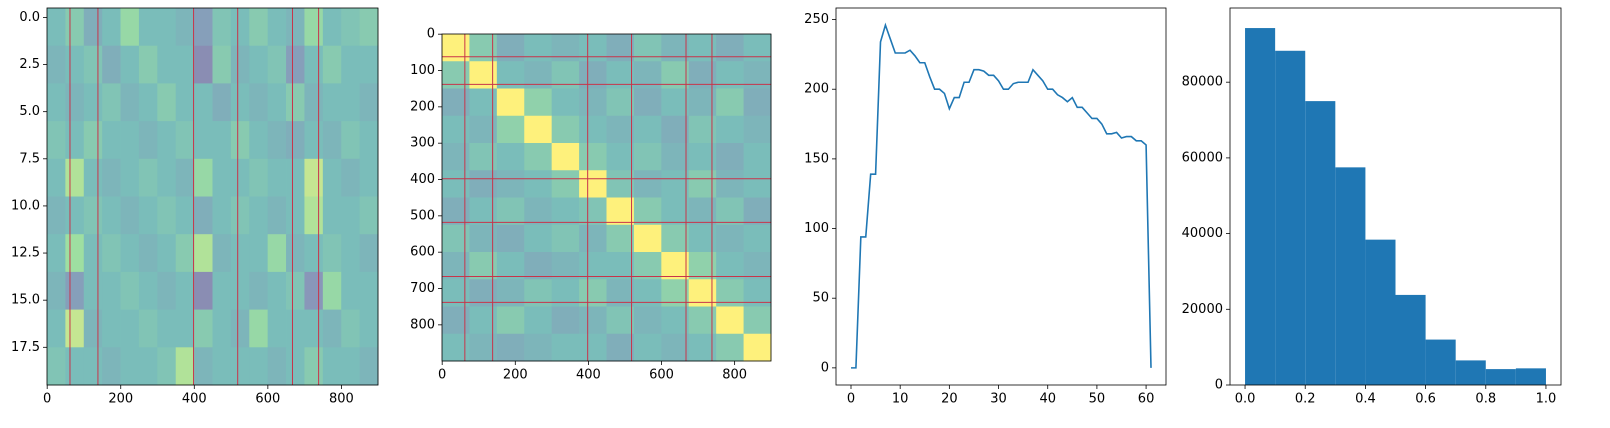 This screenshot has height=428, width=1610. Describe the element at coordinates (1097, 399) in the screenshot. I see `x-tick-label: 50` at that location.